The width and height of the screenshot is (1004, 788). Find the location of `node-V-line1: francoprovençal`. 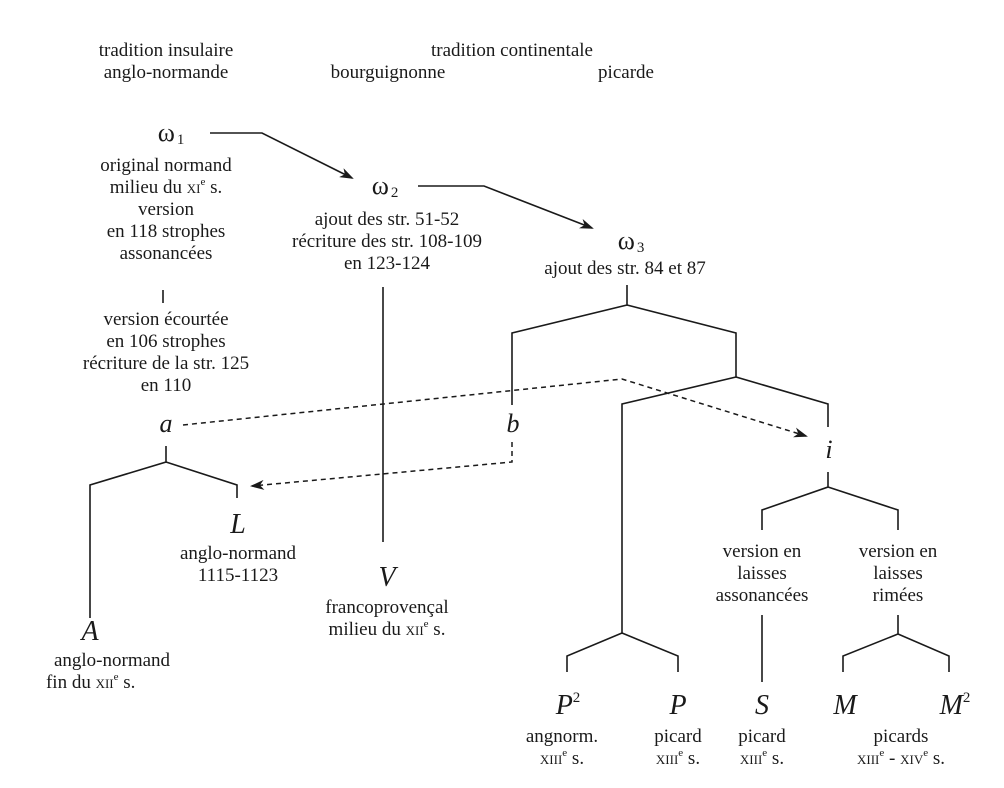

node-V-line1: francoprovençal is located at coordinates (387, 607).